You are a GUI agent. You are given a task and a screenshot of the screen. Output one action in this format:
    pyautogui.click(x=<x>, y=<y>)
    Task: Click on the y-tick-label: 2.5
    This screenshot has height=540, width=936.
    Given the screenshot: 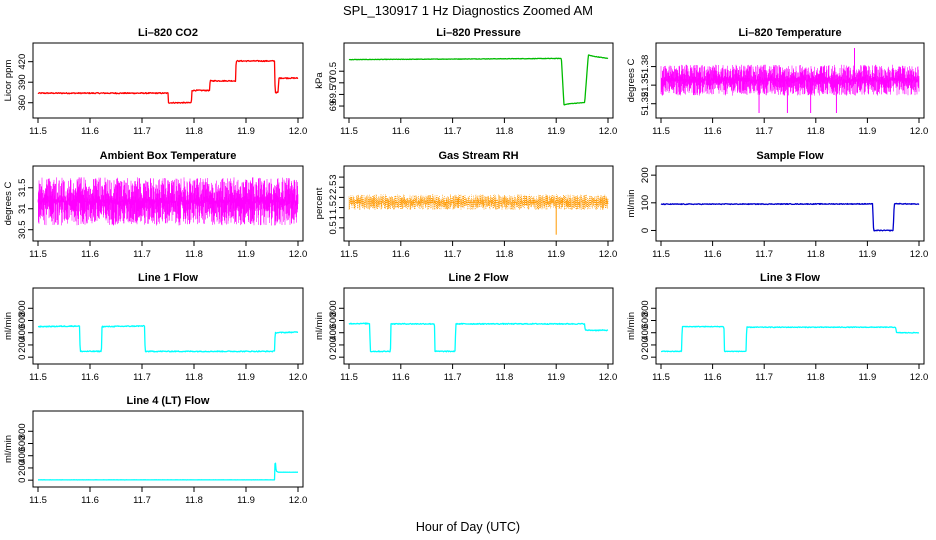 What is the action you would take?
    pyautogui.click(x=333, y=187)
    